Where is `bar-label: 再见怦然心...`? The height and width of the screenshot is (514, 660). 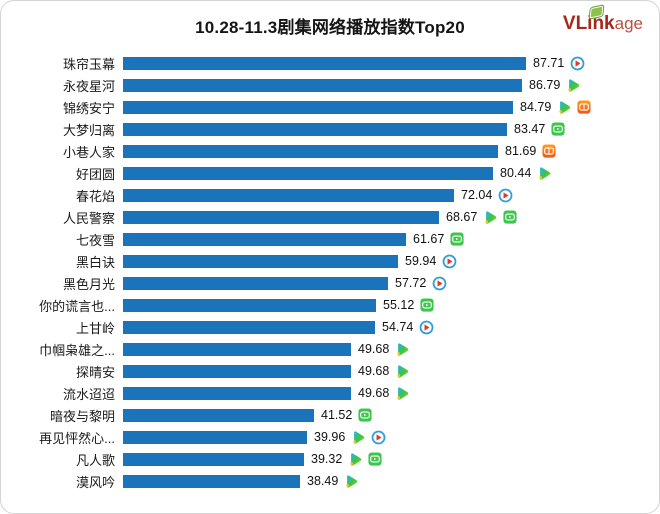
bar-label: 再见怦然心... is located at coordinates (77, 438).